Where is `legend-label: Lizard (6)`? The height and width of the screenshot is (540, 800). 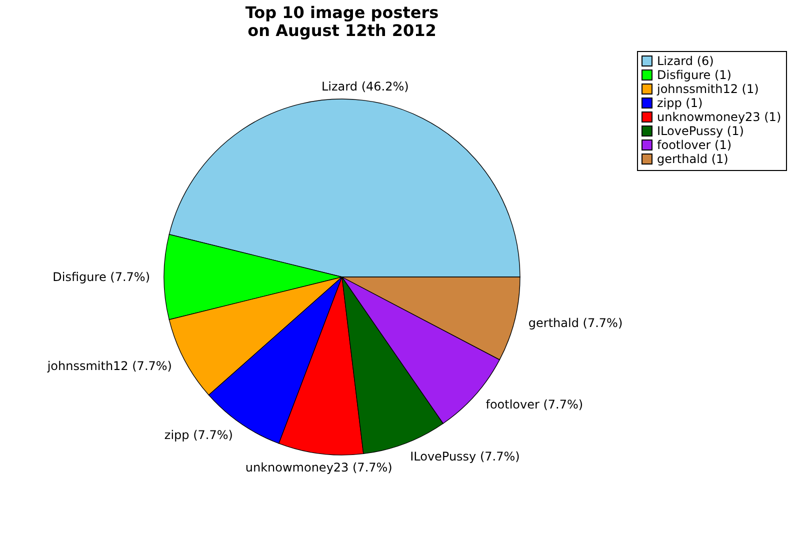
legend-label: Lizard (6) is located at coordinates (685, 61).